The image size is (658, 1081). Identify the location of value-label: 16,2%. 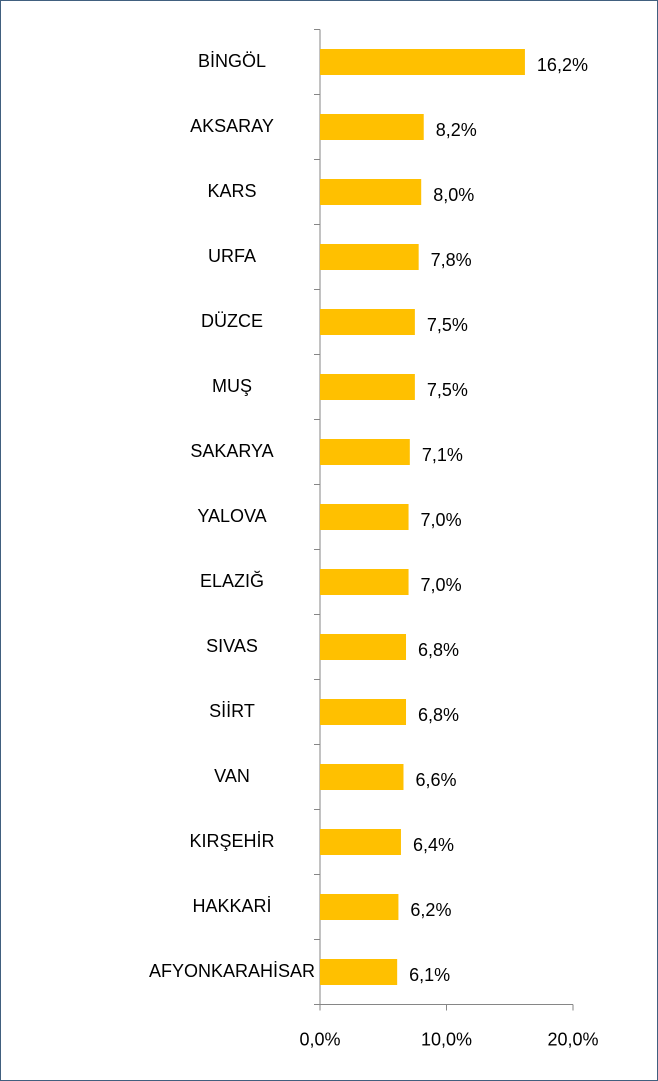
(562, 65).